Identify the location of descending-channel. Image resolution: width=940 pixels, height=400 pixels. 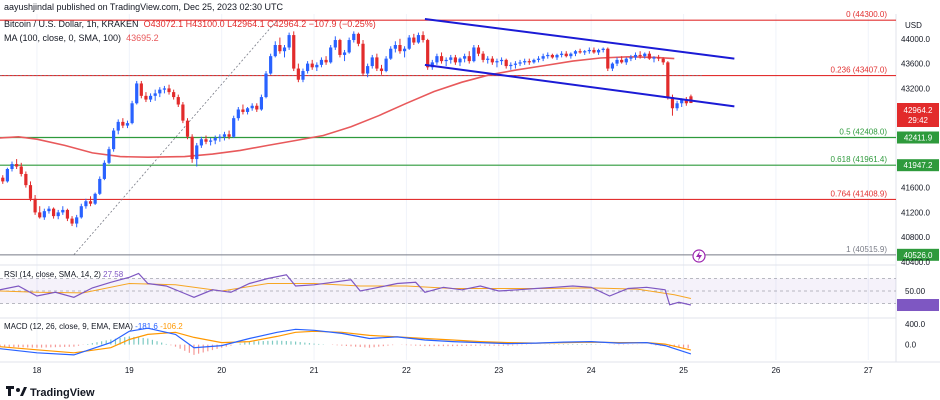
(579, 62).